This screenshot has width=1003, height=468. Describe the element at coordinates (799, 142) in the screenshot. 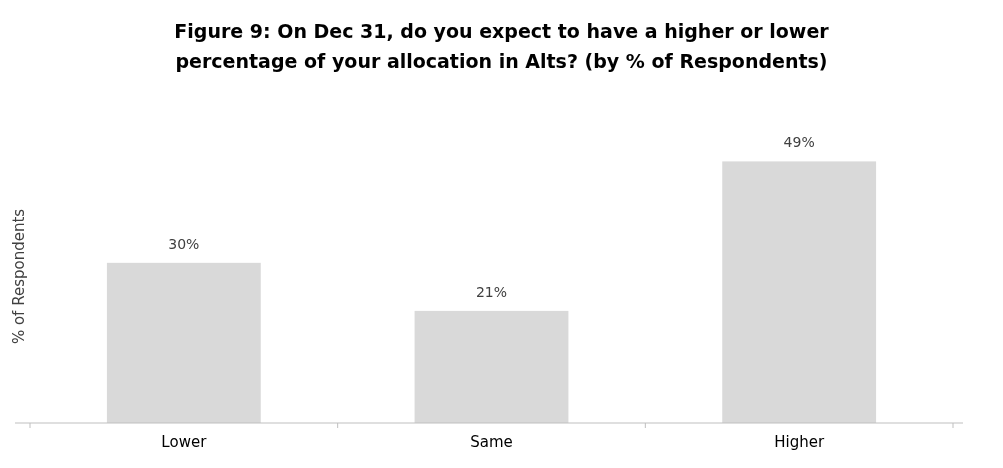

I see `data-label: 49%` at that location.